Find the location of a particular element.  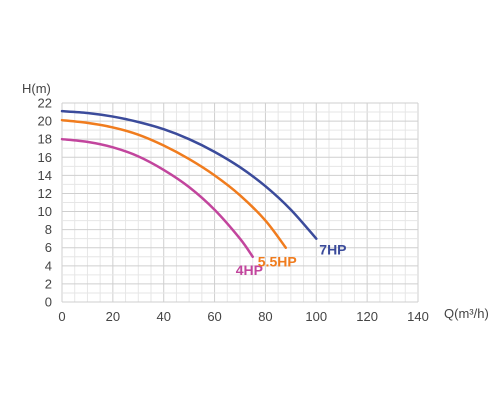

y-tick-label: 14 is located at coordinates (45, 175).